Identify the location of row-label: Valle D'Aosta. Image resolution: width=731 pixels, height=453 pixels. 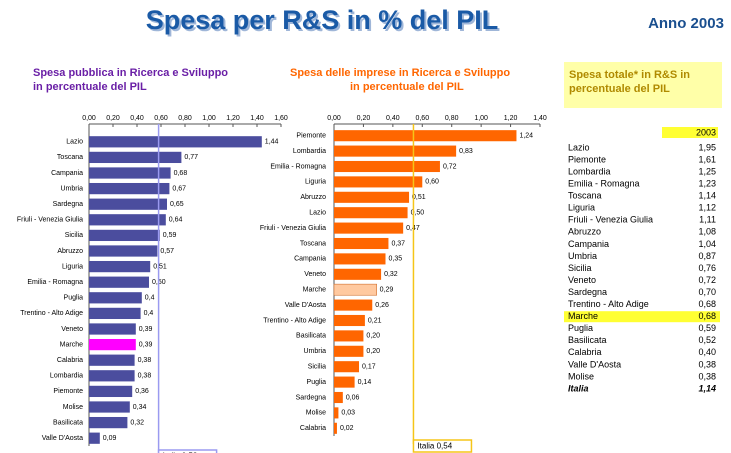
(594, 364).